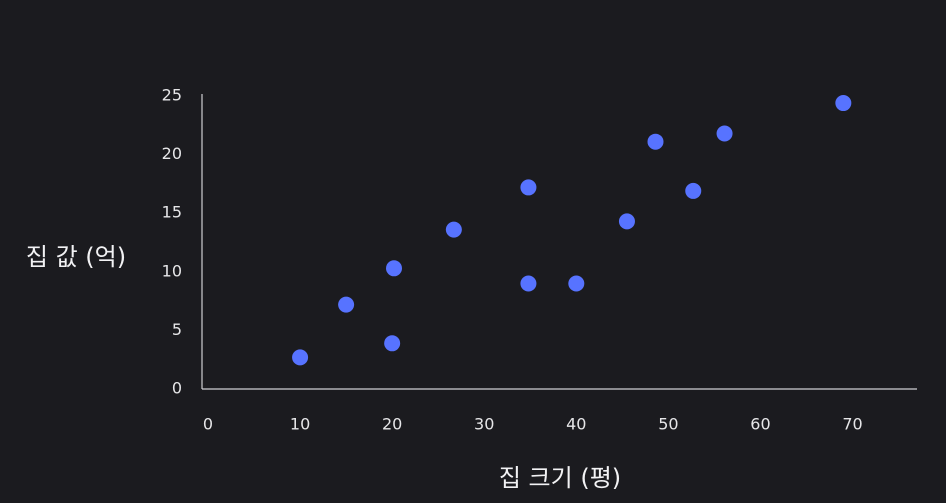  Describe the element at coordinates (172, 95) in the screenshot. I see `y-tick-label: 25` at that location.